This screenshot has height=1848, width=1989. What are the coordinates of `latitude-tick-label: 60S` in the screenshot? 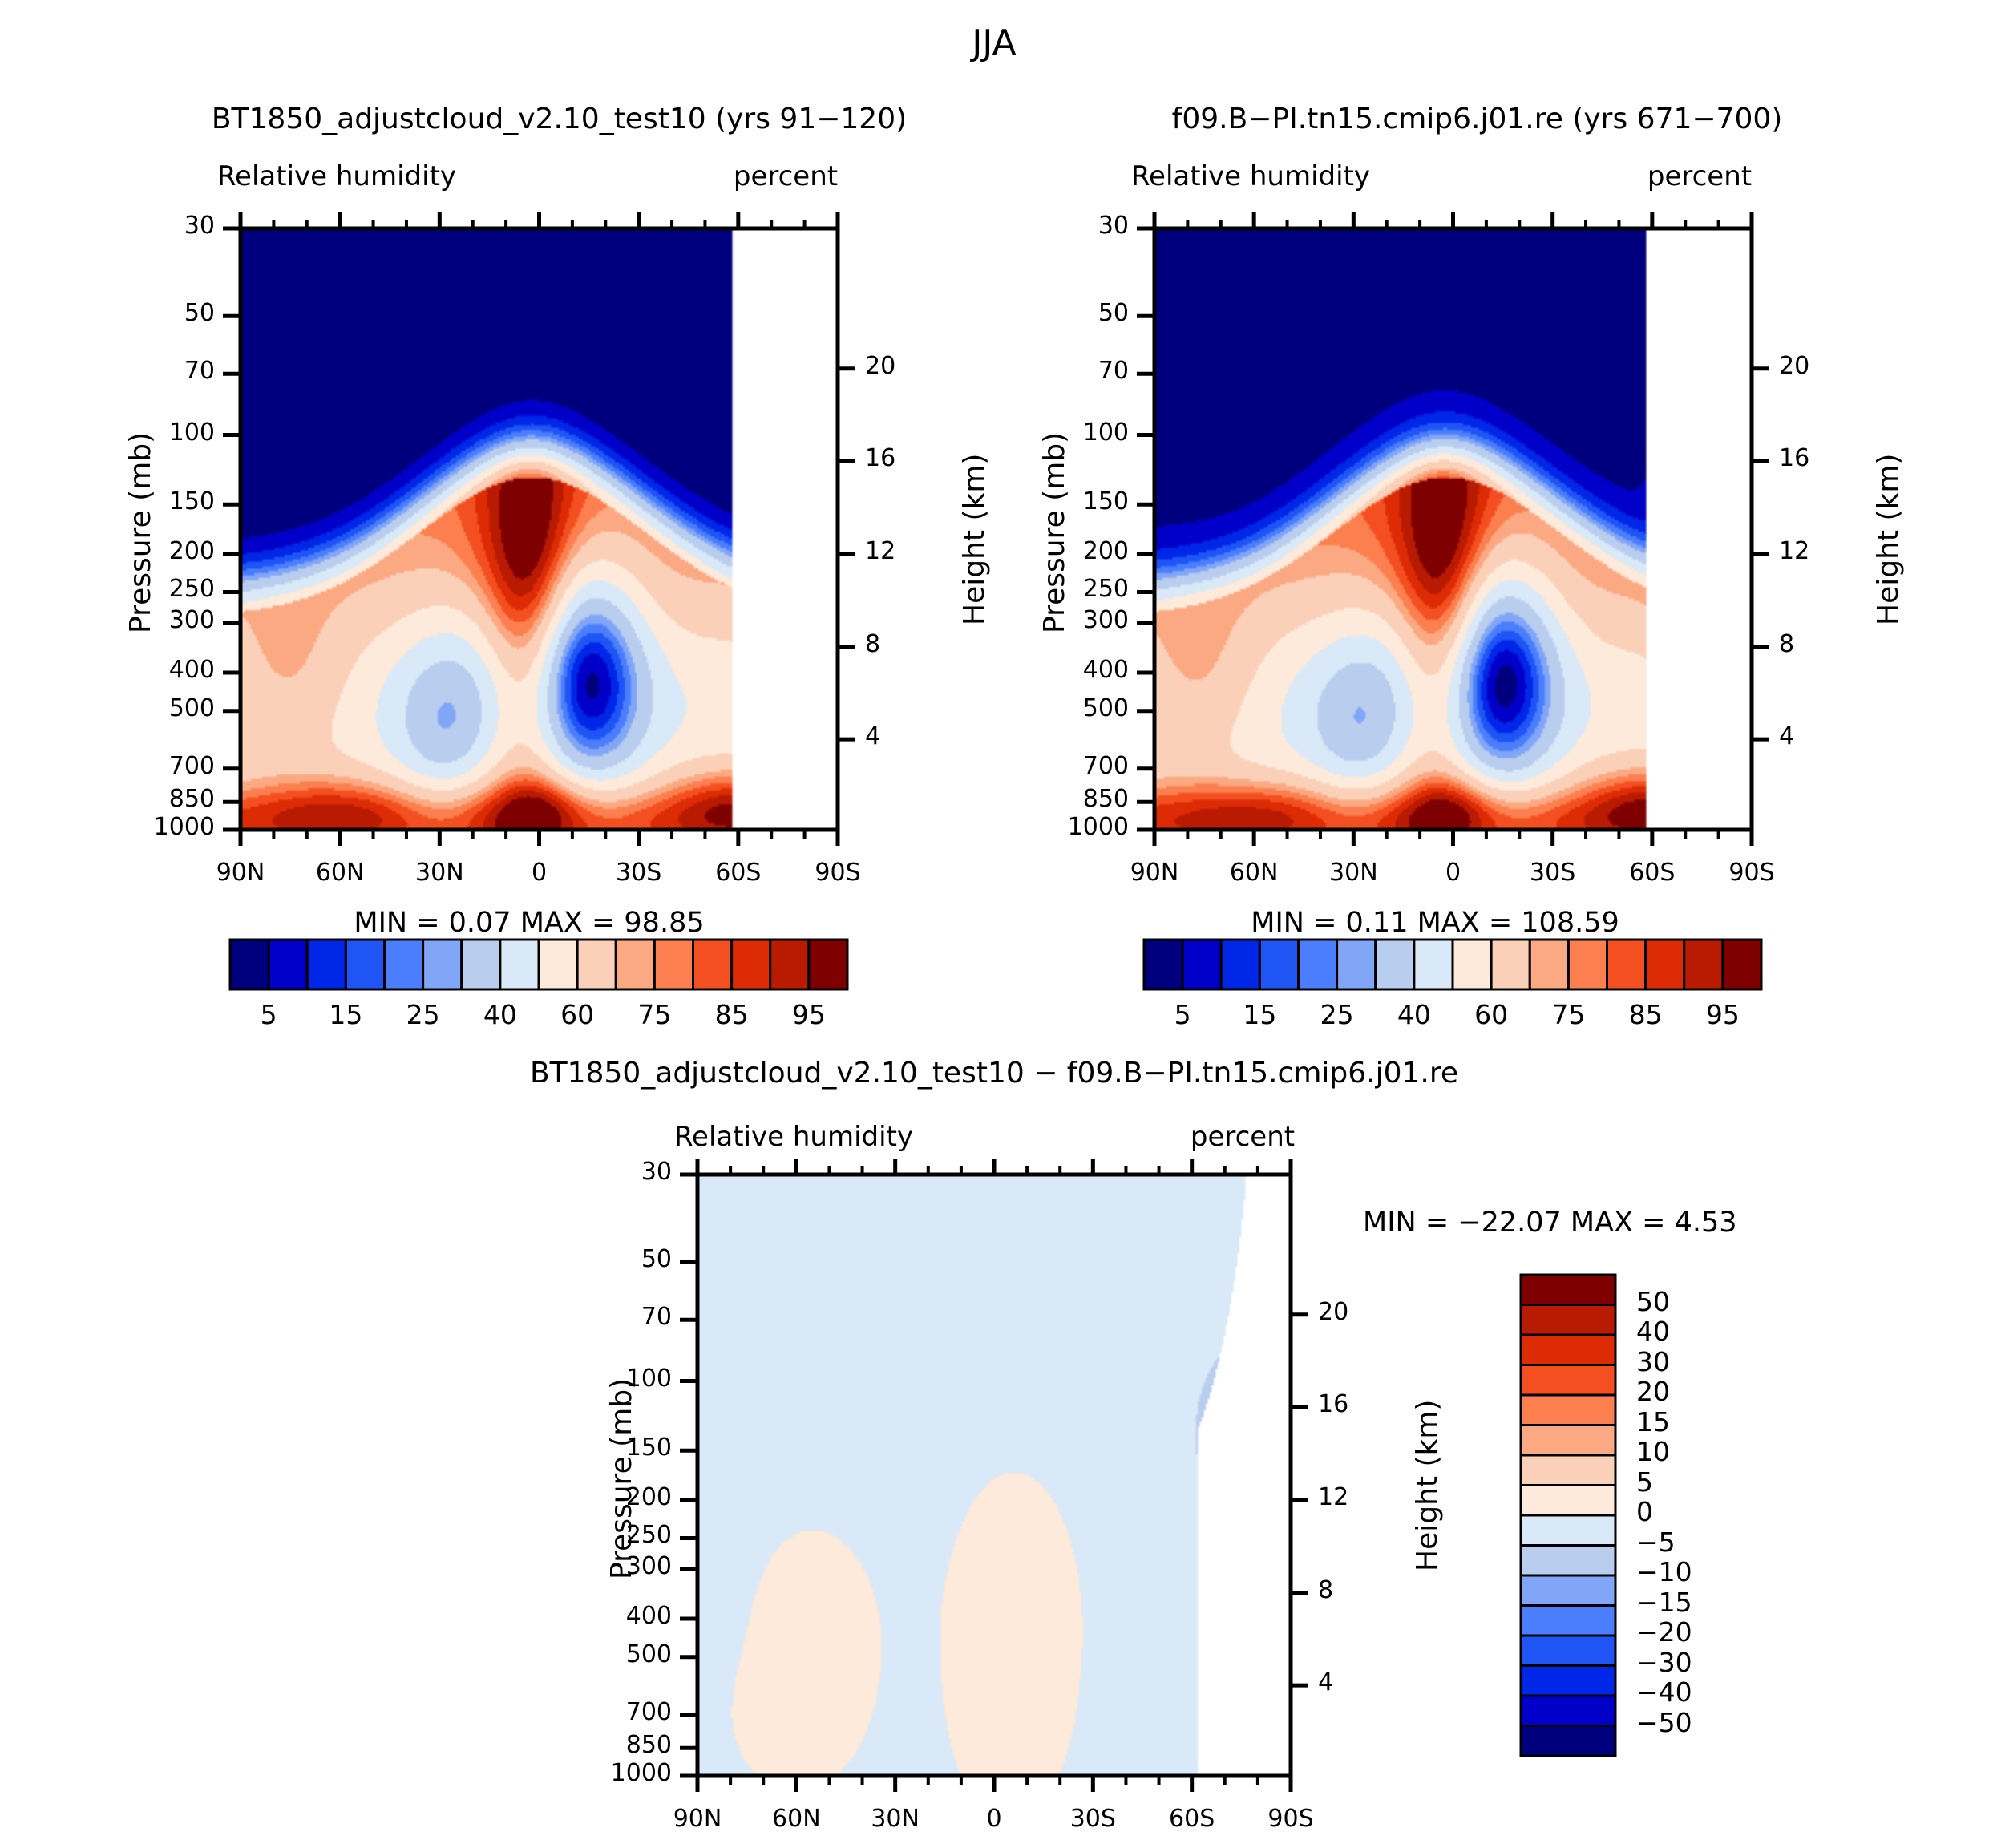 It's located at (738, 873).